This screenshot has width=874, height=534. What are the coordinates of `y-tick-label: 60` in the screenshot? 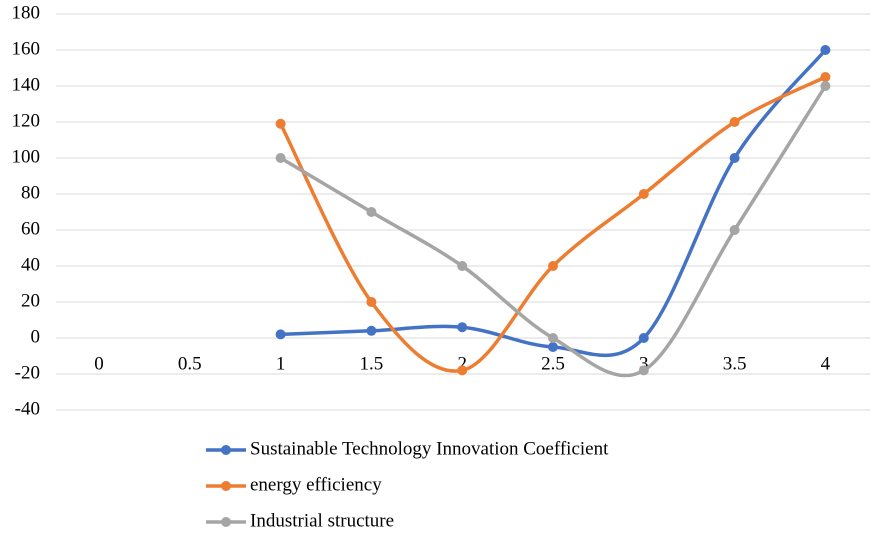 It's located at (30, 228).